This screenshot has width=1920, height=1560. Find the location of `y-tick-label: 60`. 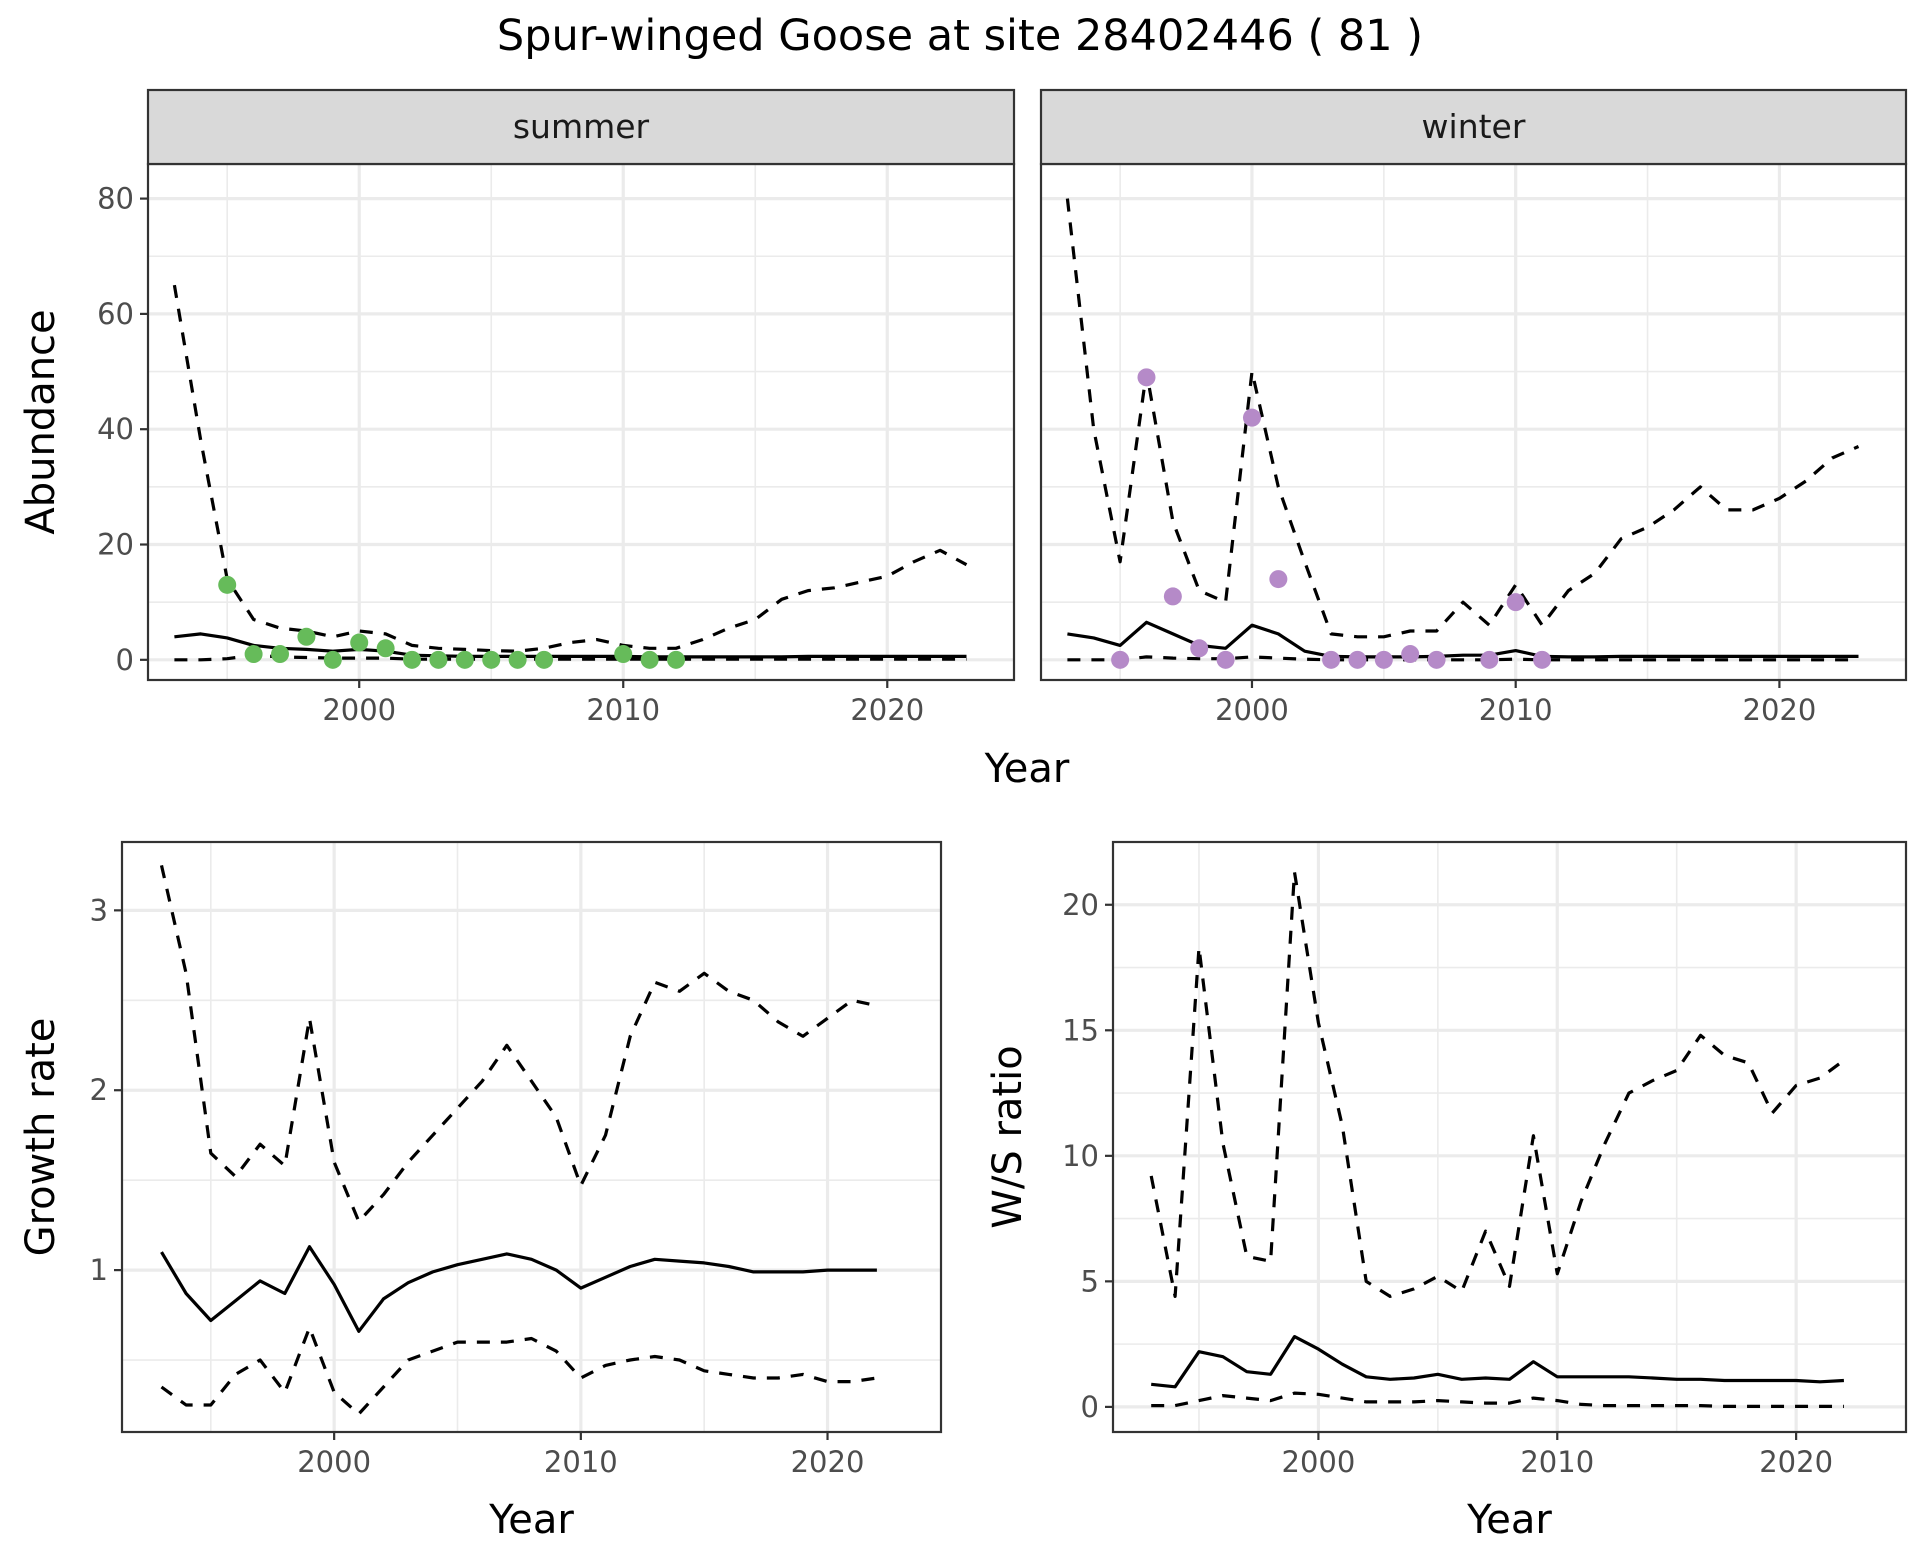

y-tick-label: 60 is located at coordinates (115, 314).